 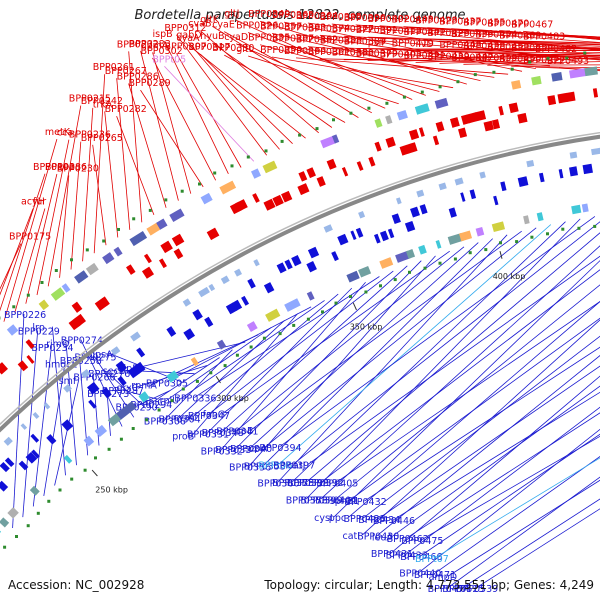 I want to click on forward-gene-label: BPP0377, so click(x=353, y=29).